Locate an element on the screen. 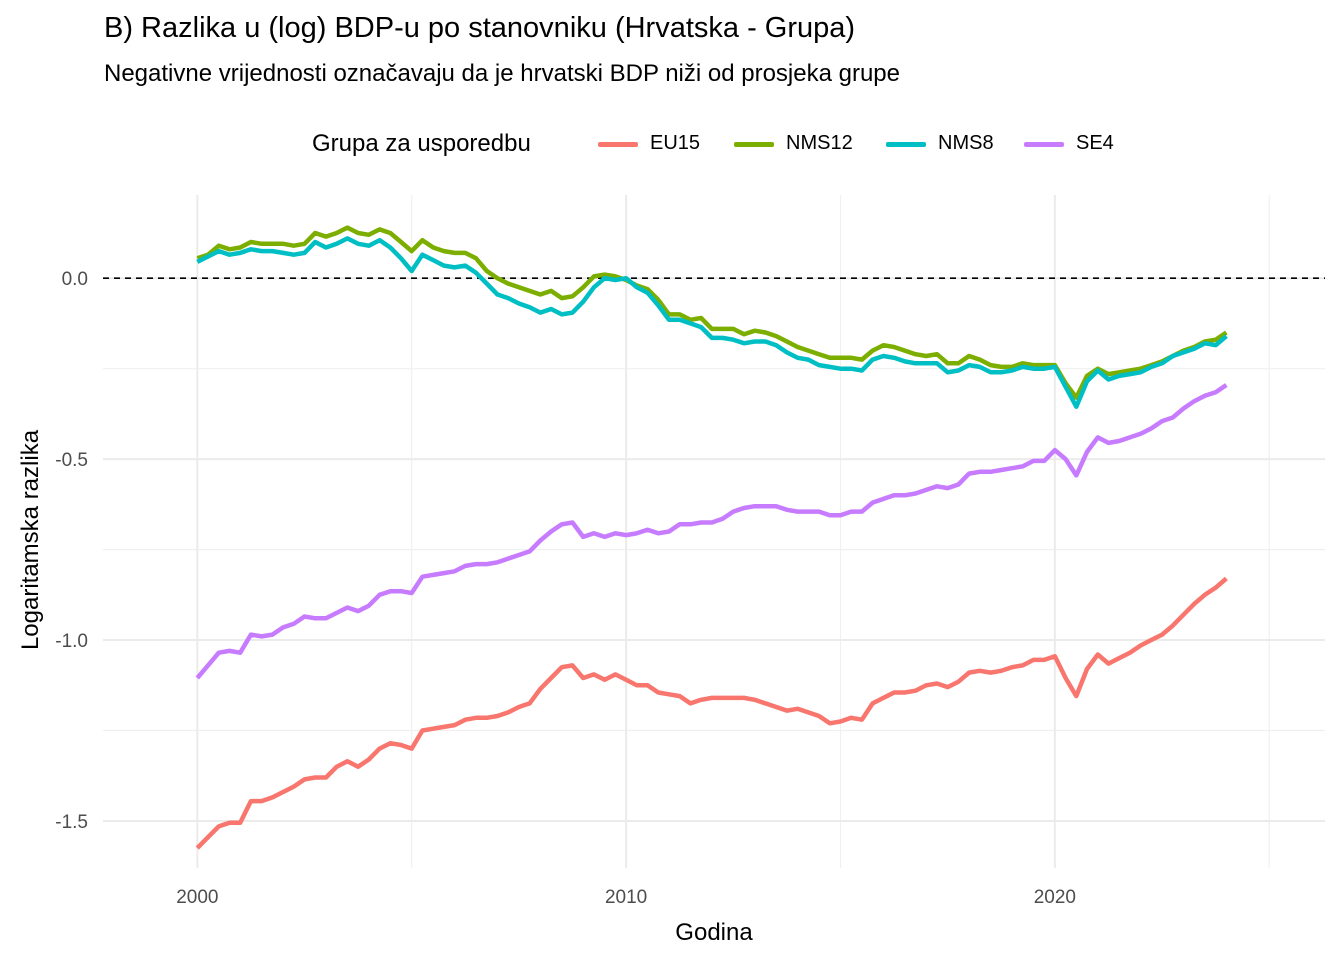 Image resolution: width=1344 pixels, height=960 pixels. series-line-nms8 is located at coordinates (712, 322).